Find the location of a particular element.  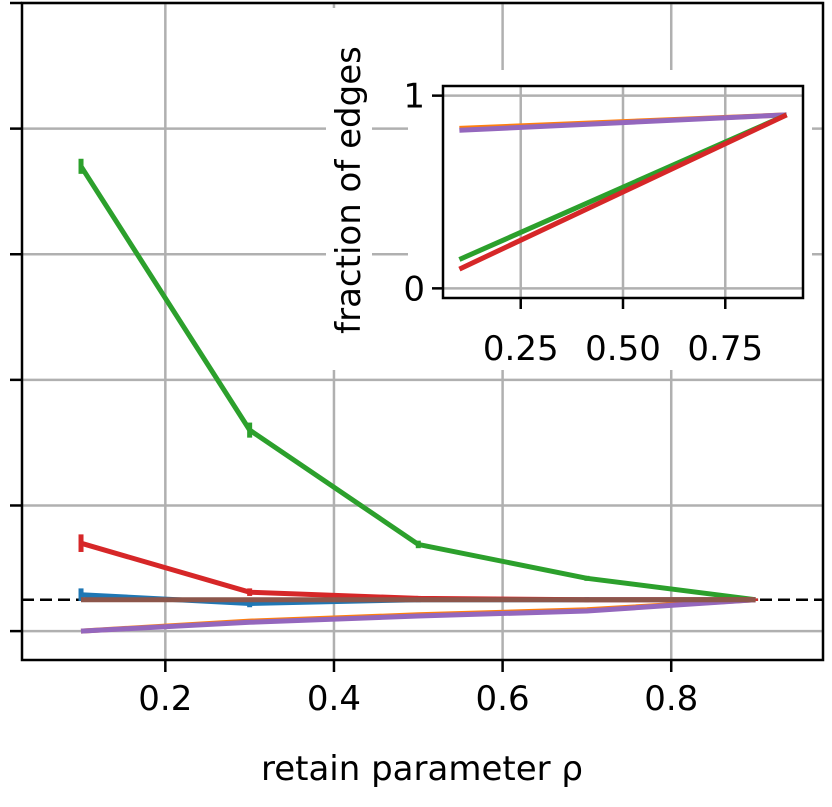

inset-y-label-background is located at coordinates (349, 189).